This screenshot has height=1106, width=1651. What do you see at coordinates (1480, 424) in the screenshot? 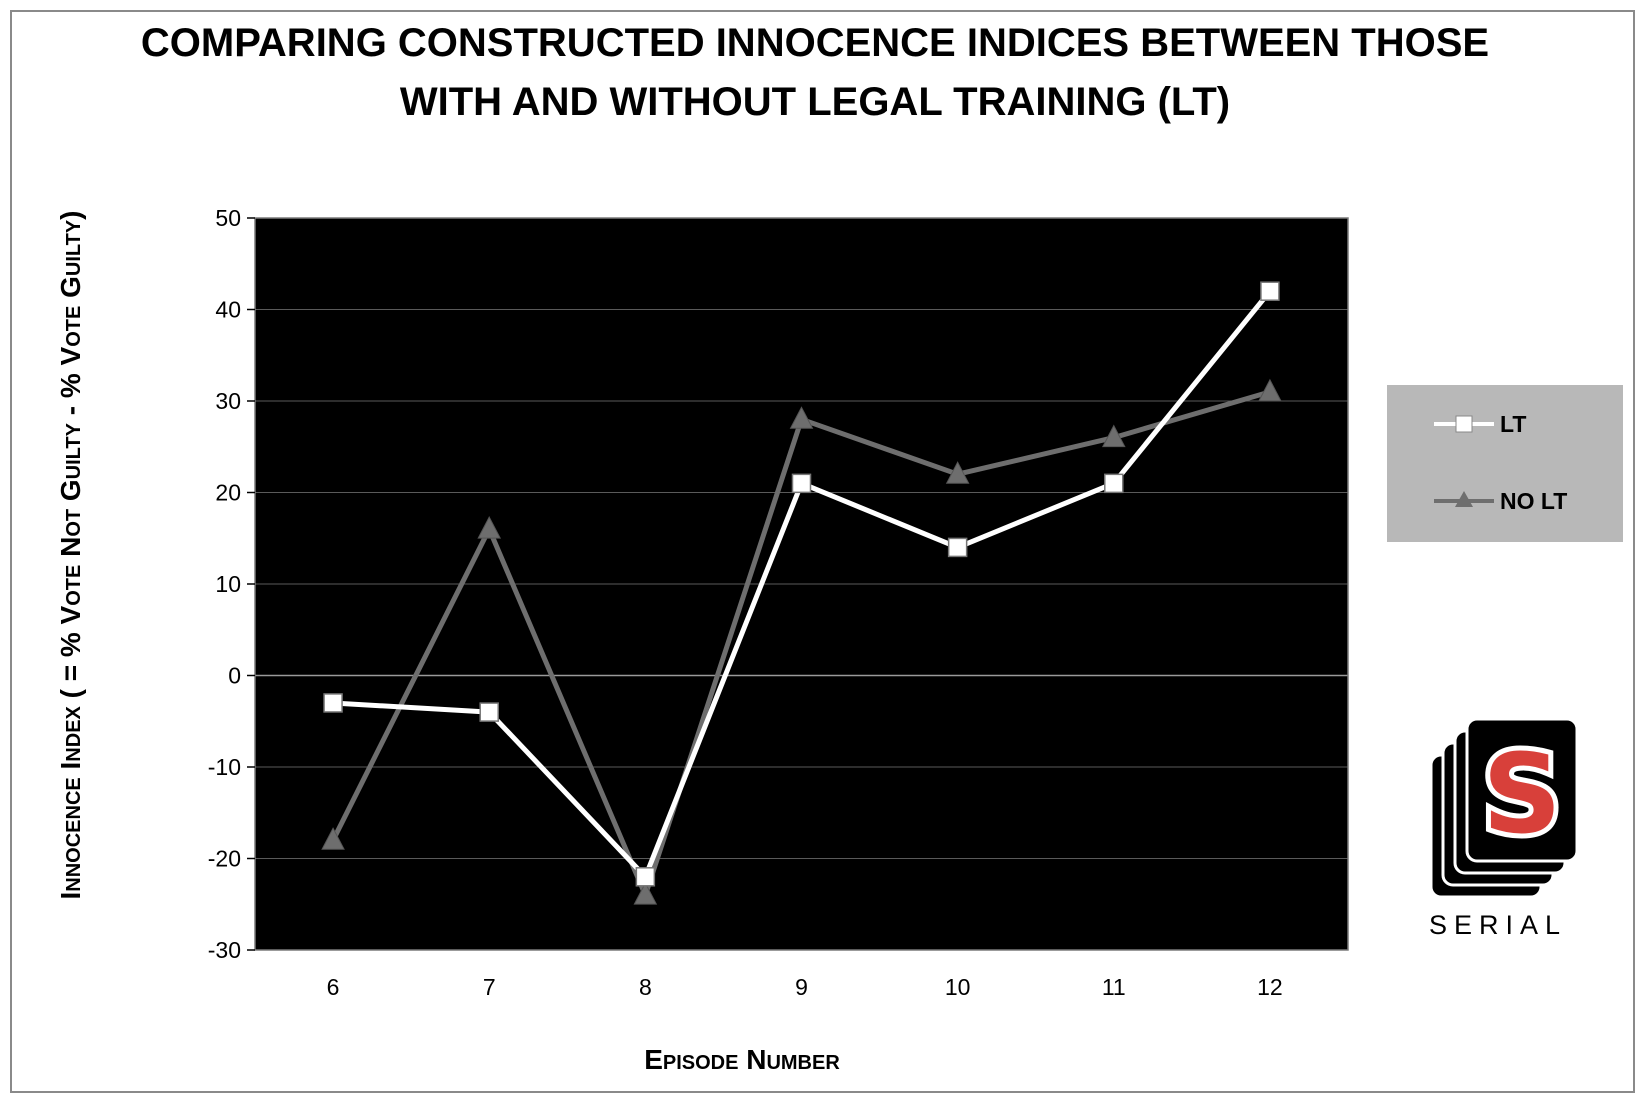
I see `legend-item-lt: LT` at bounding box center [1480, 424].